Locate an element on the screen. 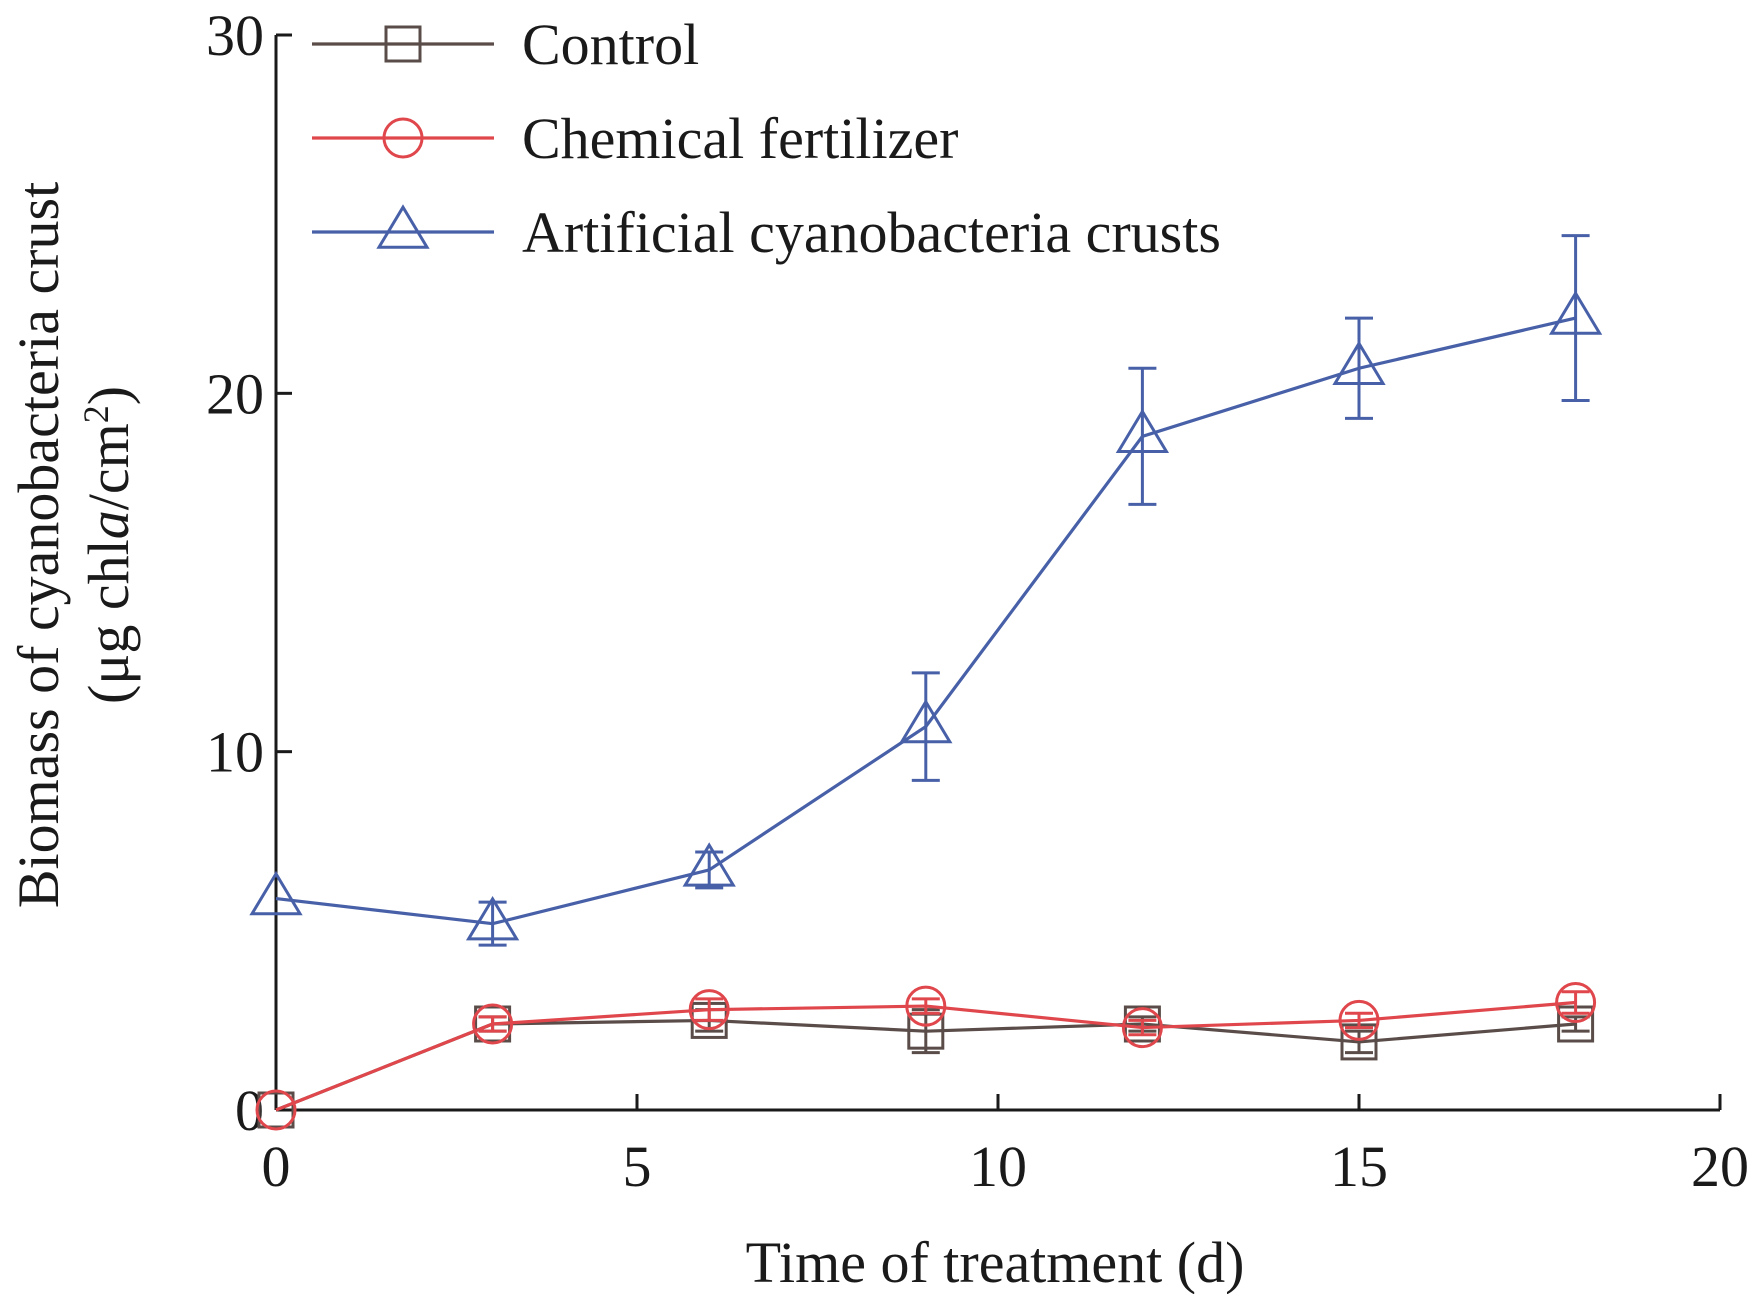 This screenshot has height=1294, width=1754. y-tick-label-2: 20 is located at coordinates (235, 393).